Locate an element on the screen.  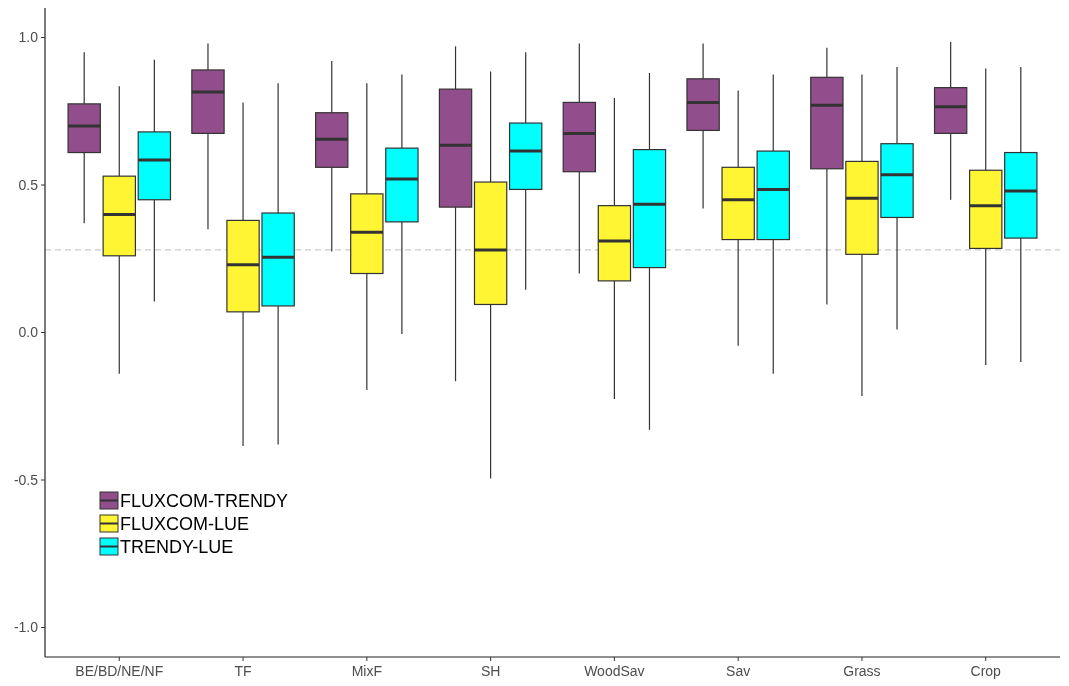
y-tick-label: 1.0 is located at coordinates (28, 37).